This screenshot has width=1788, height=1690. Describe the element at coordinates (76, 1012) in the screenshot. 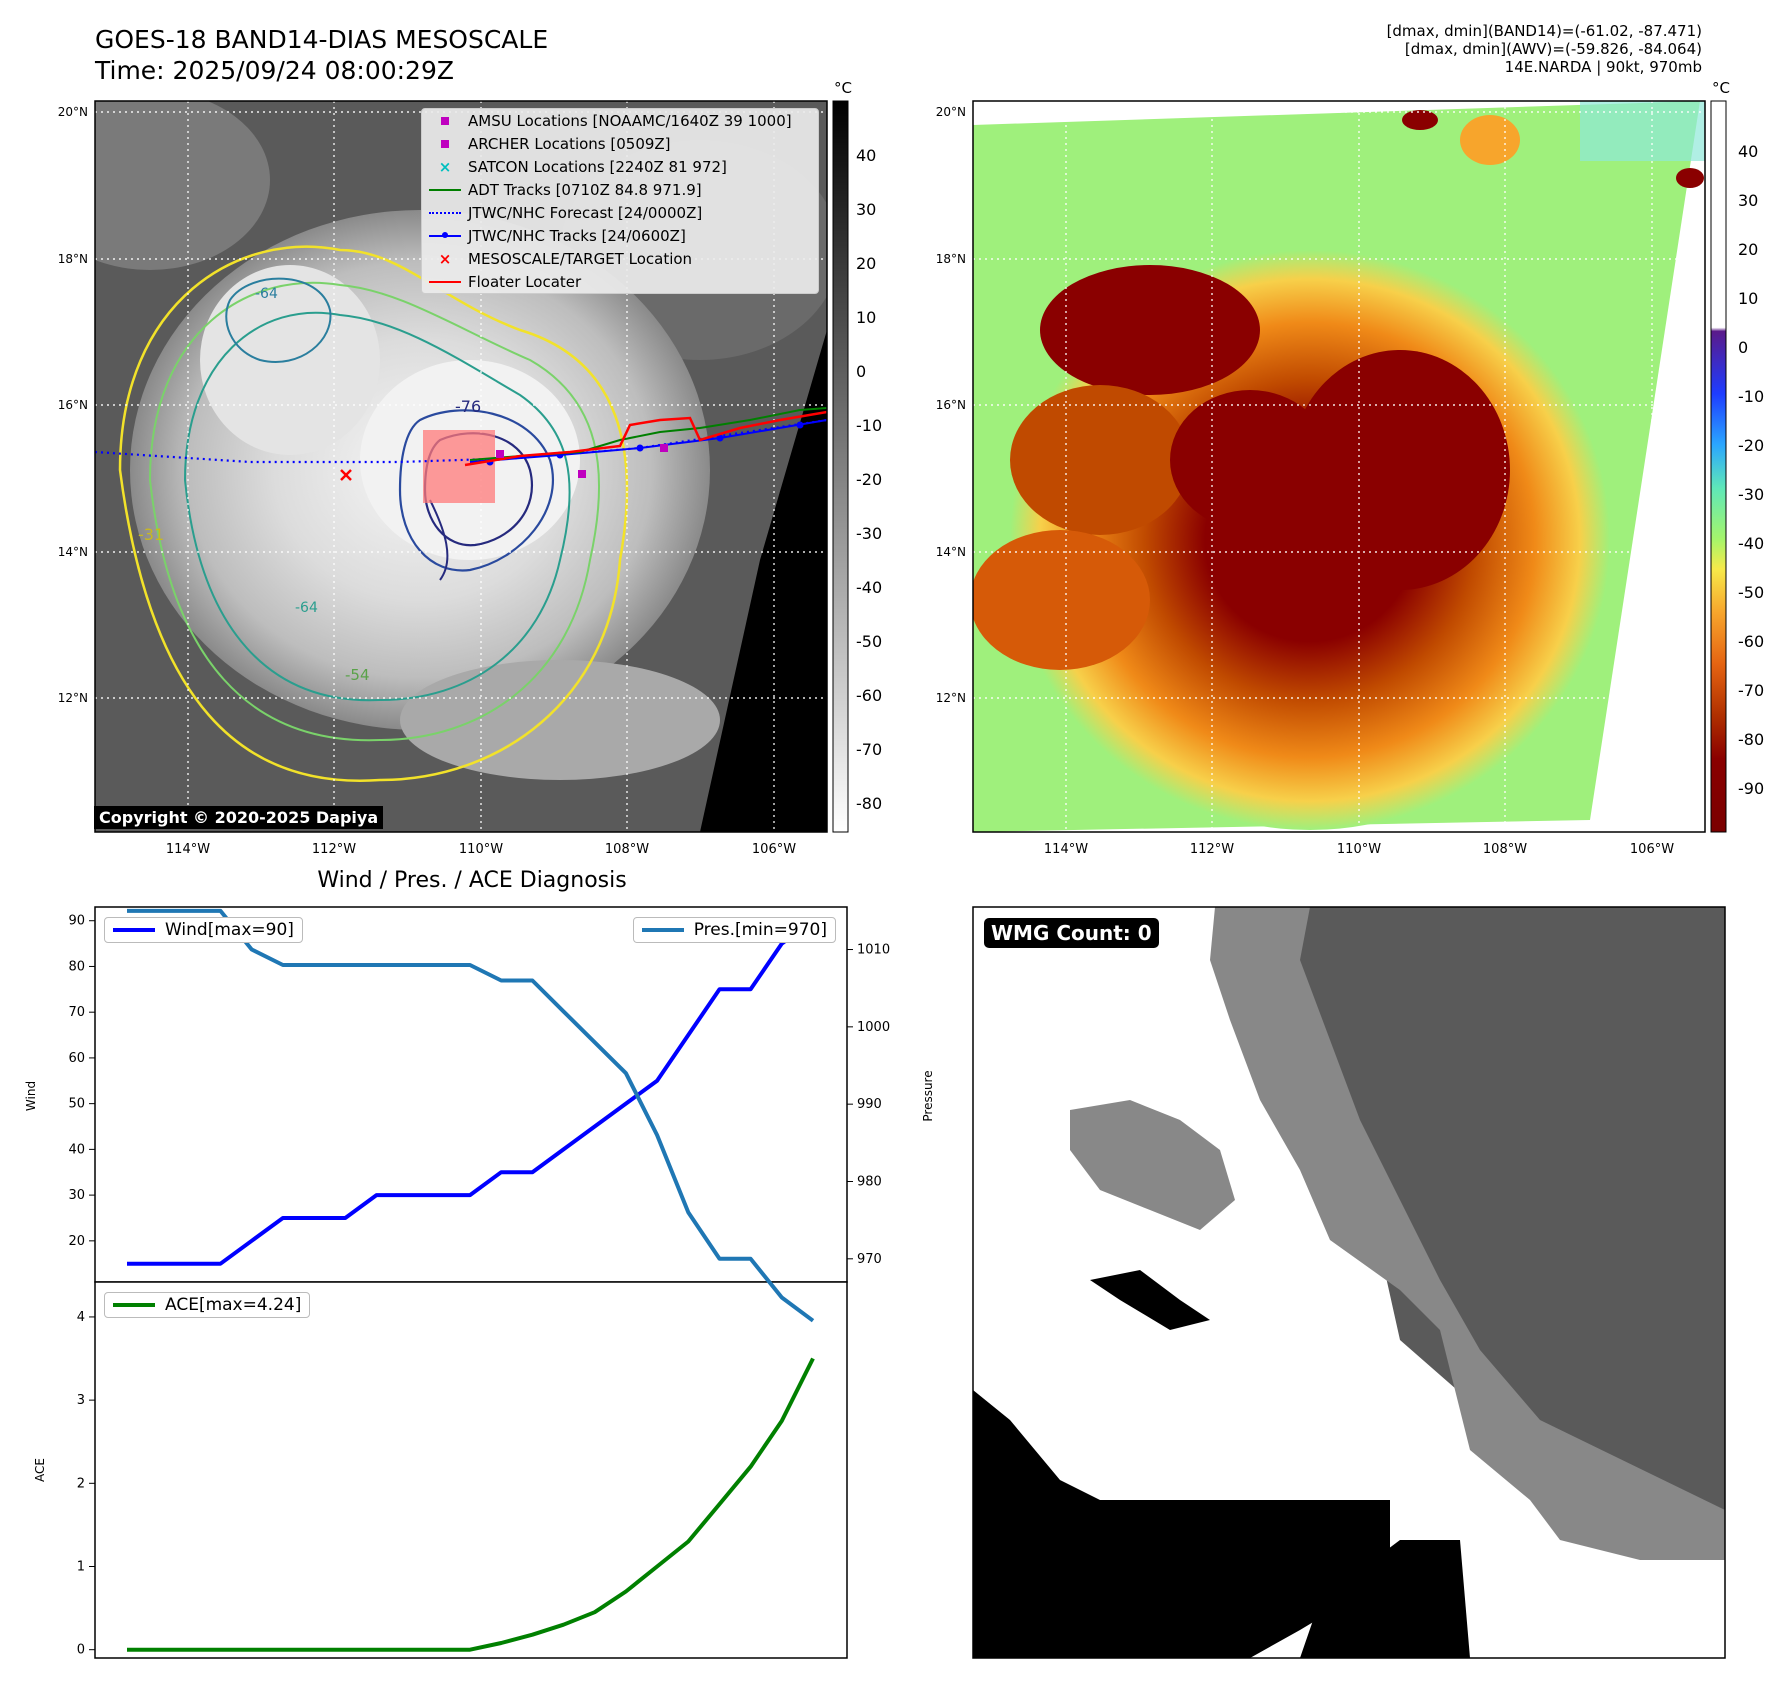

I see `axis-tick-label: 70` at that location.